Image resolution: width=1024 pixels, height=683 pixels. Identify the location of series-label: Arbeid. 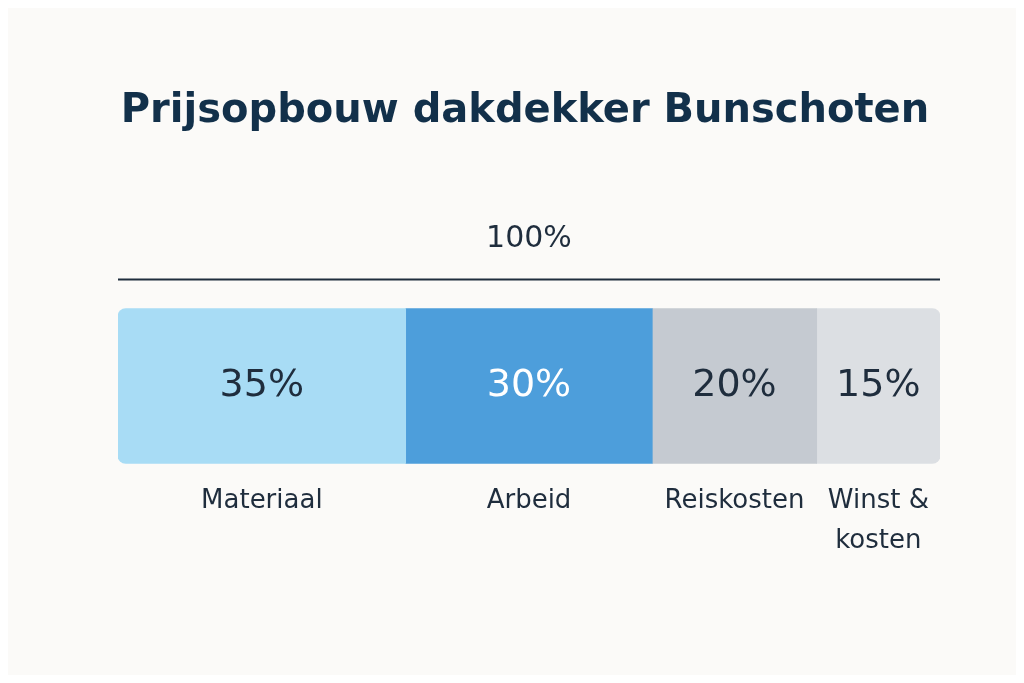
(529, 499).